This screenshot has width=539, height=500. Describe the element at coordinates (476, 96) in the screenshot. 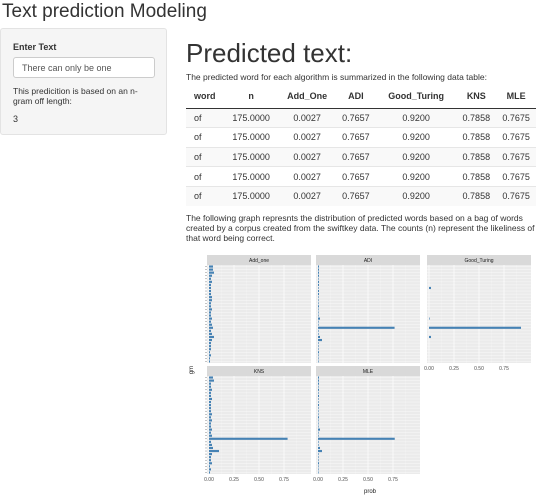

I see `column-header: KNS` at that location.